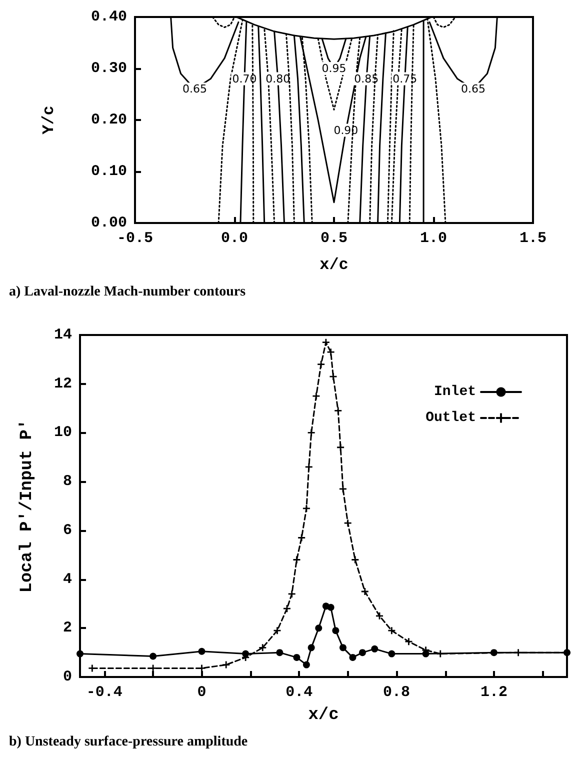 This screenshot has width=573, height=760. What do you see at coordinates (299, 692) in the screenshot?
I see `x-tick-label: 0.4` at bounding box center [299, 692].